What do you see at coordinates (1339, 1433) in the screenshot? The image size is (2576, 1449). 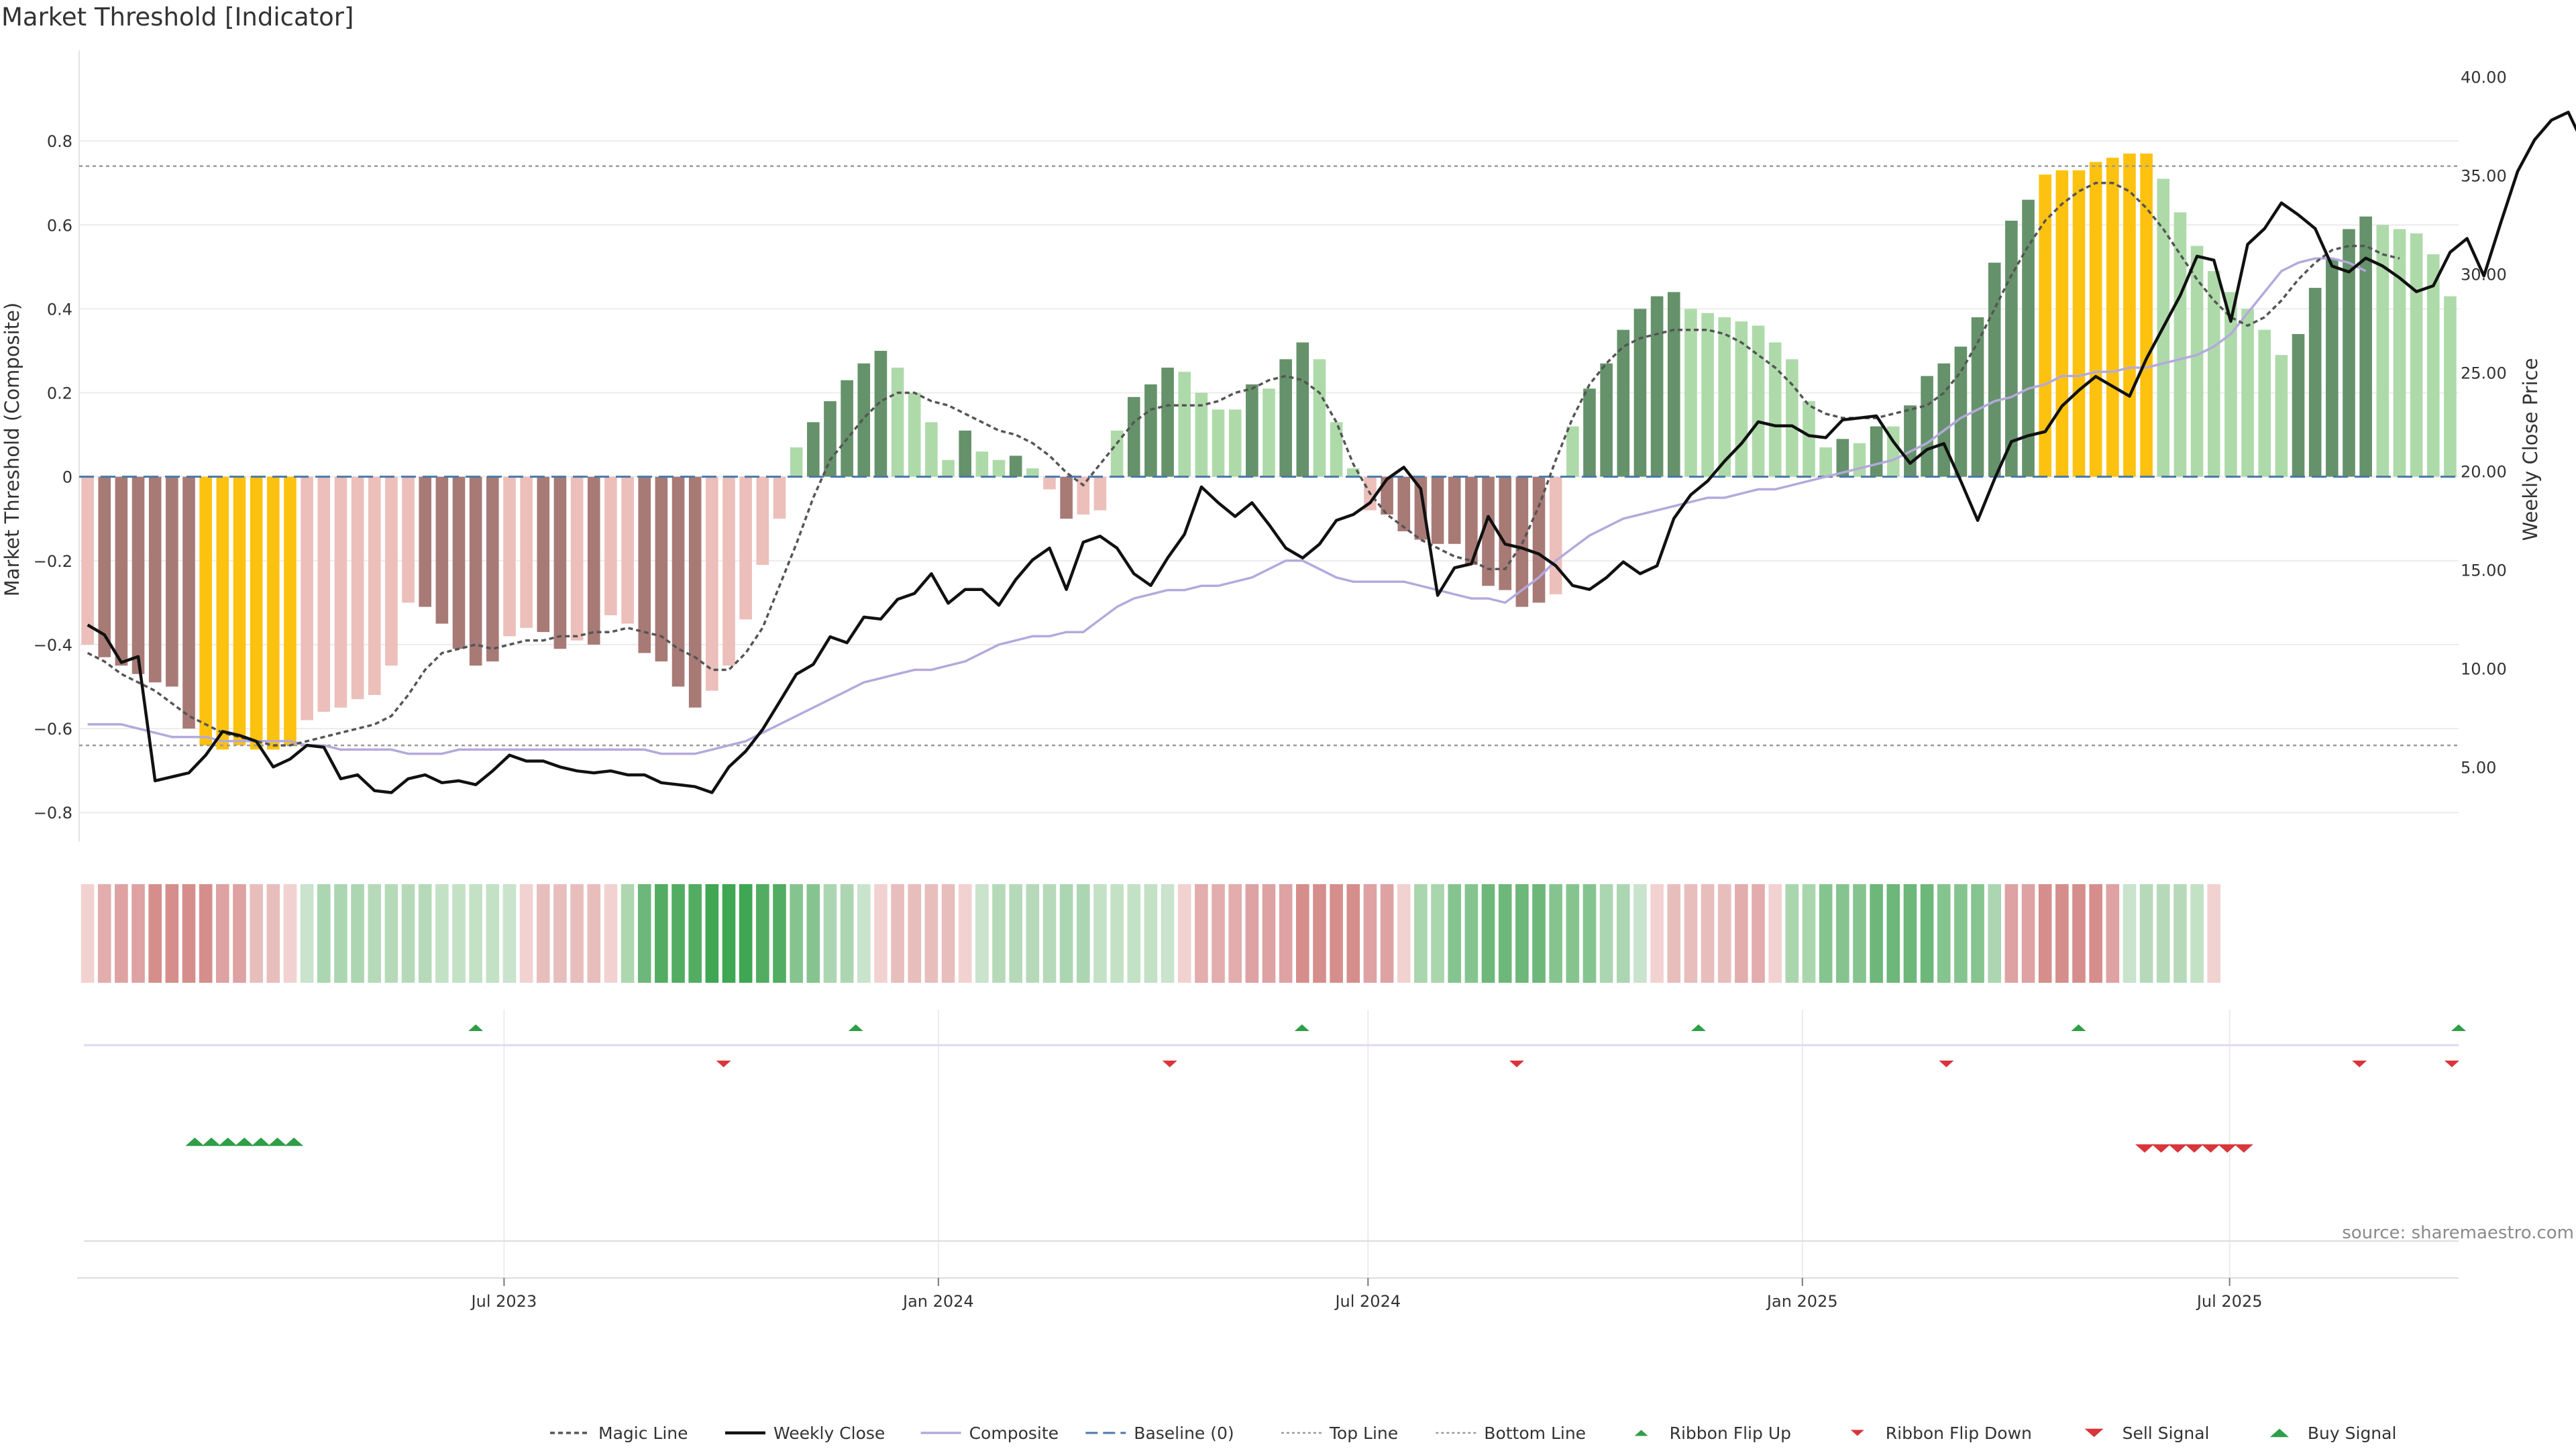 I see `legend-item: Top Line` at bounding box center [1339, 1433].